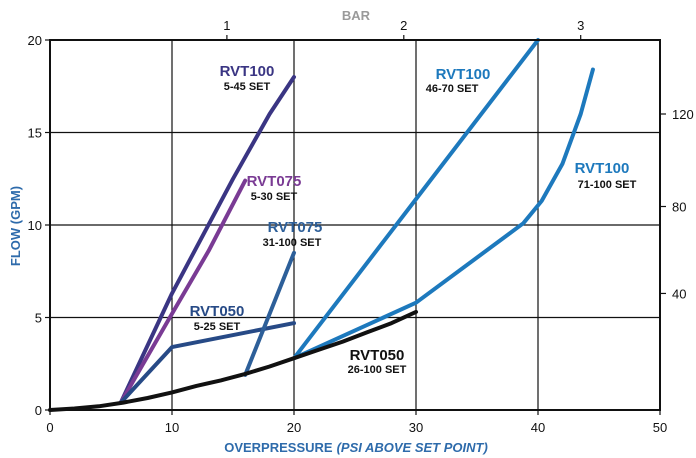 This screenshot has width=696, height=458. What do you see at coordinates (207, 363) in the screenshot?
I see `series-line-rvt050-5-25-set` at bounding box center [207, 363].